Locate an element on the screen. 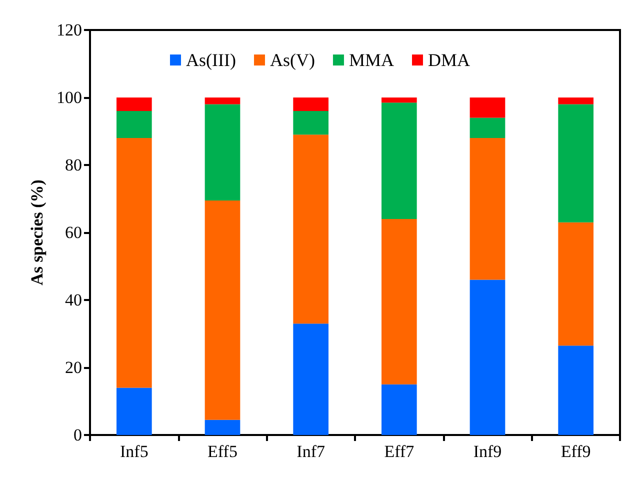  x-tick-label: Eff9 is located at coordinates (575, 451).